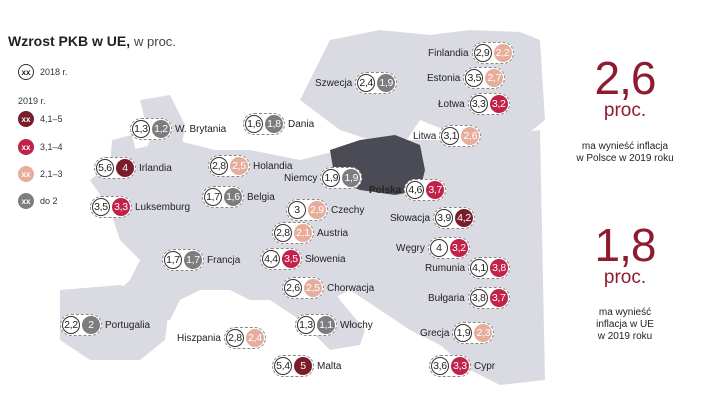 This screenshot has height=406, width=720. What do you see at coordinates (625, 158) in the screenshot?
I see `stat-poland-line-2: w Polsce w 2019 roku` at bounding box center [625, 158].